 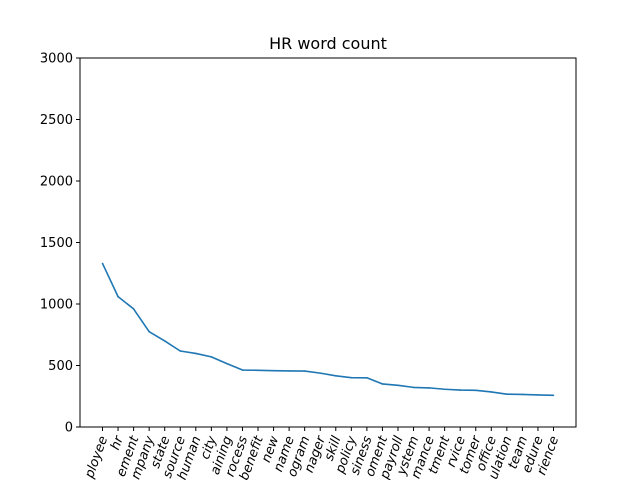 I want to click on y-tick-label: 2500, so click(x=56, y=120).